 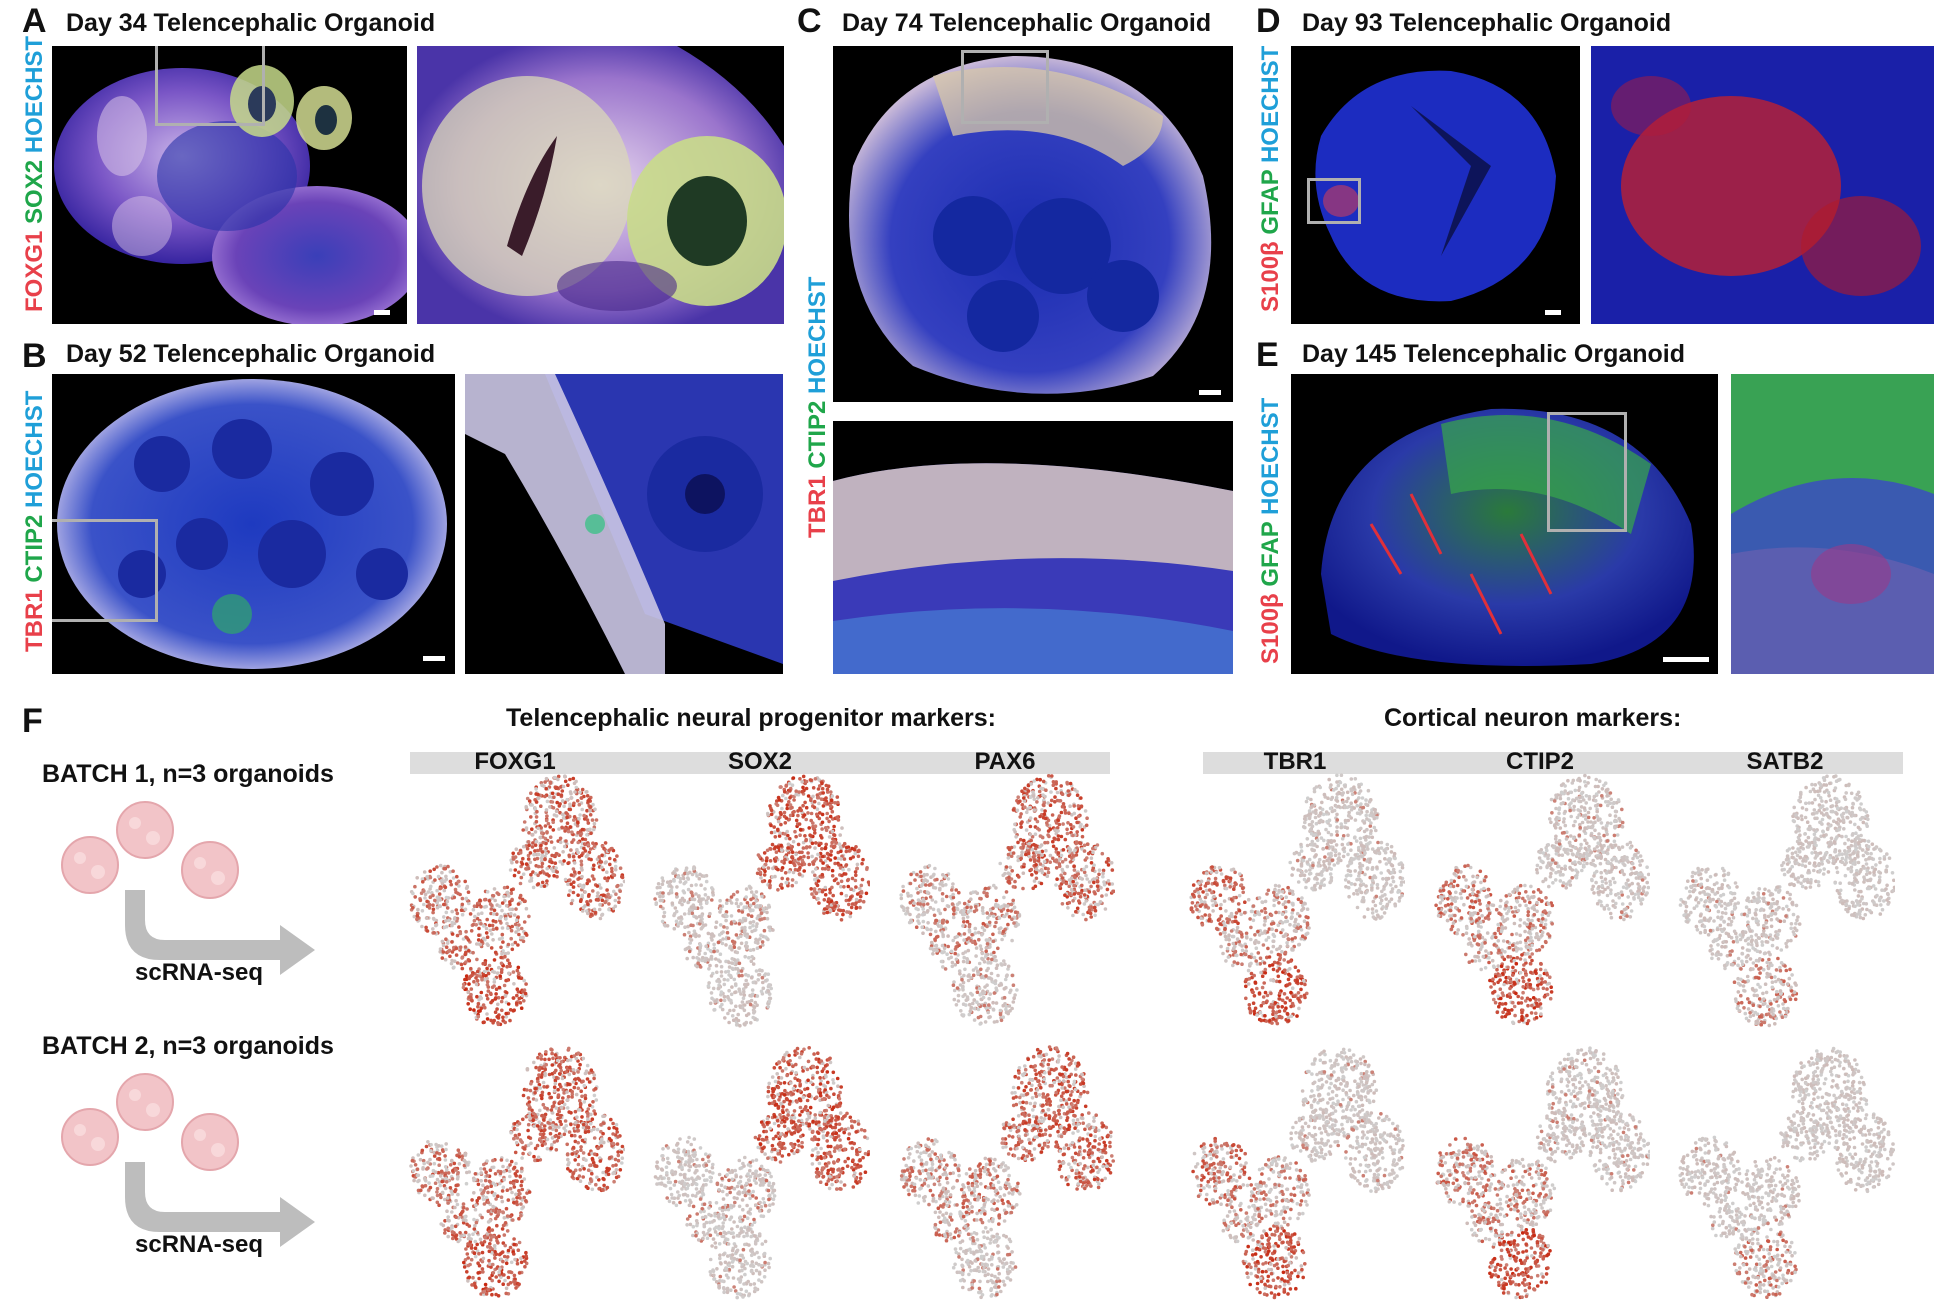 What do you see at coordinates (1487, 23) in the screenshot?
I see `panel-d-title: Day 93 Telencephalic Organoid` at bounding box center [1487, 23].